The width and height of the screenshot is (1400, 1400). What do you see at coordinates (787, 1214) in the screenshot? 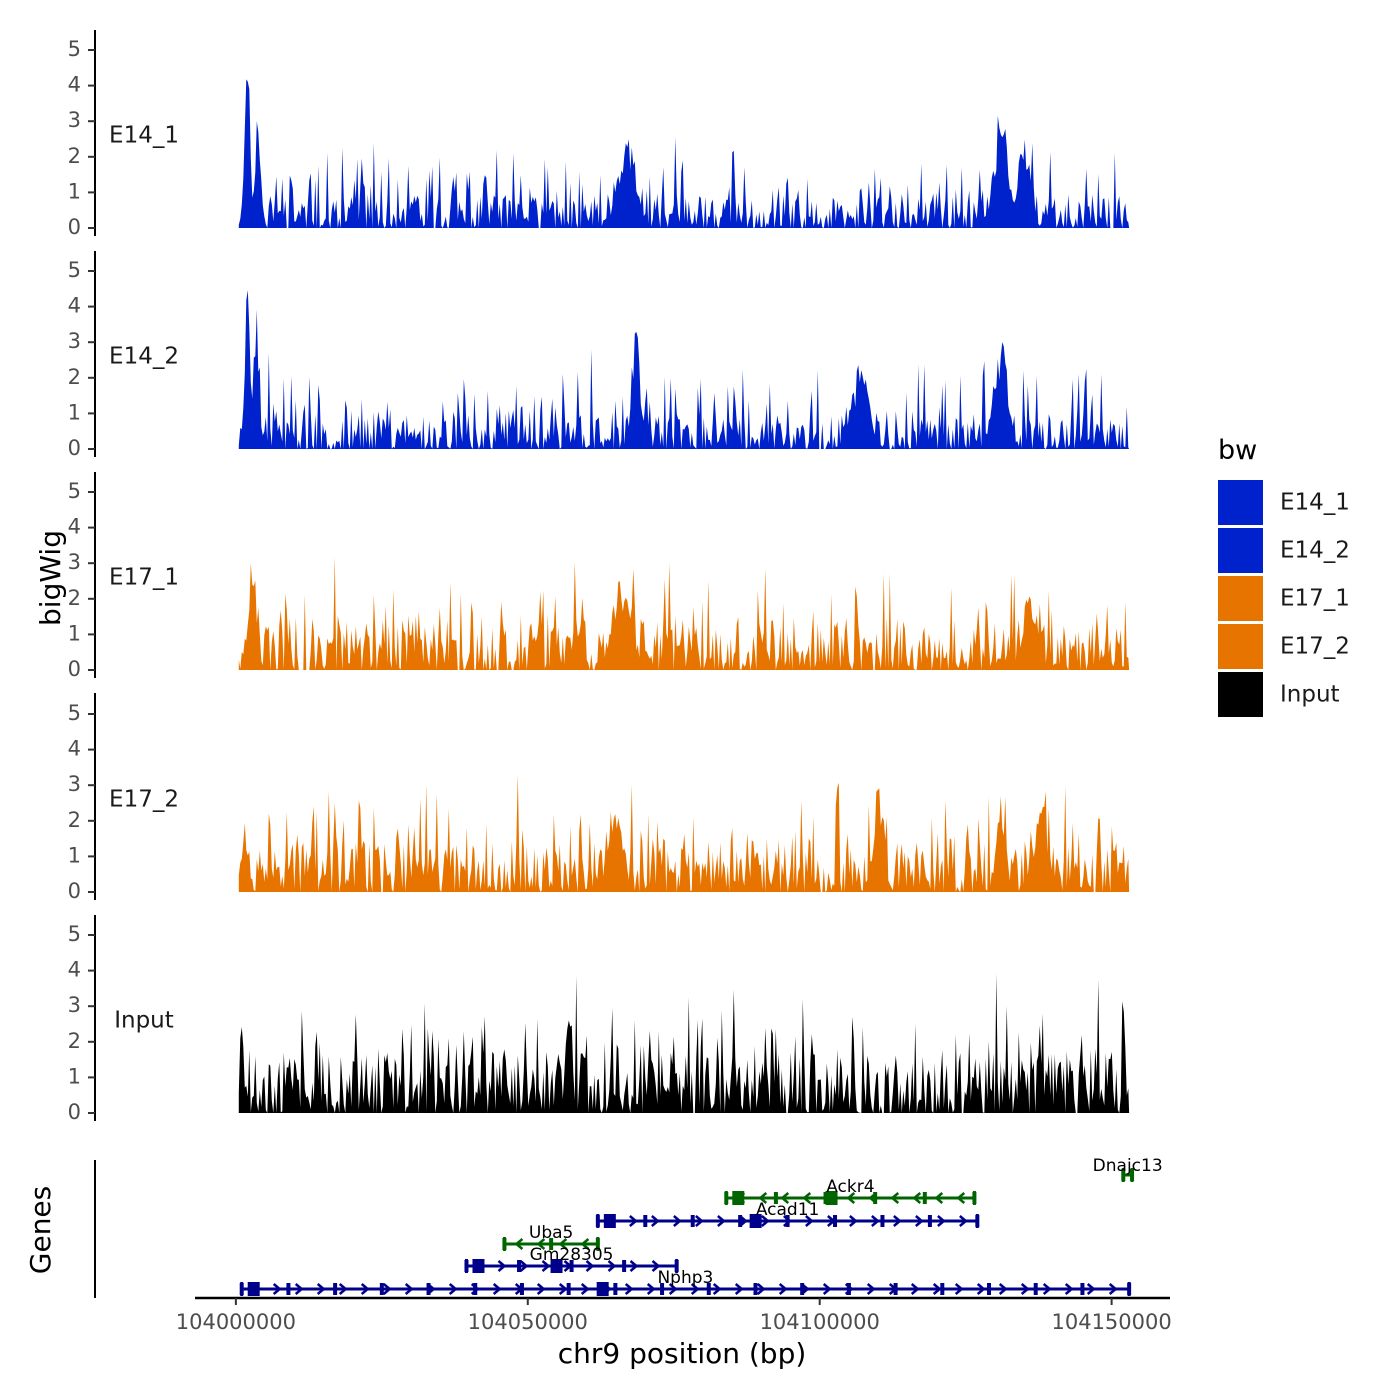
I see `gene-Acad11: Acad11` at bounding box center [787, 1214].